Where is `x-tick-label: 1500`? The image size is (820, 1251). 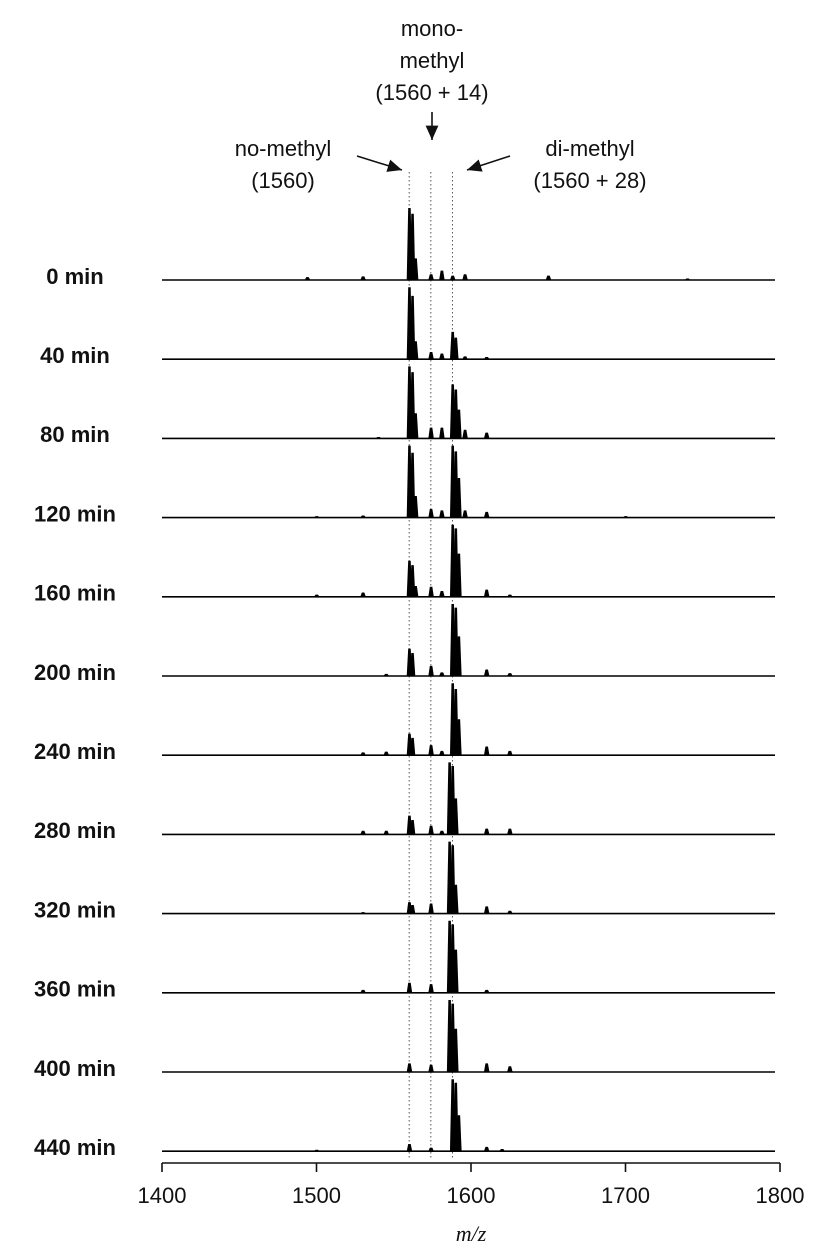 x-tick-label: 1500 is located at coordinates (316, 1195).